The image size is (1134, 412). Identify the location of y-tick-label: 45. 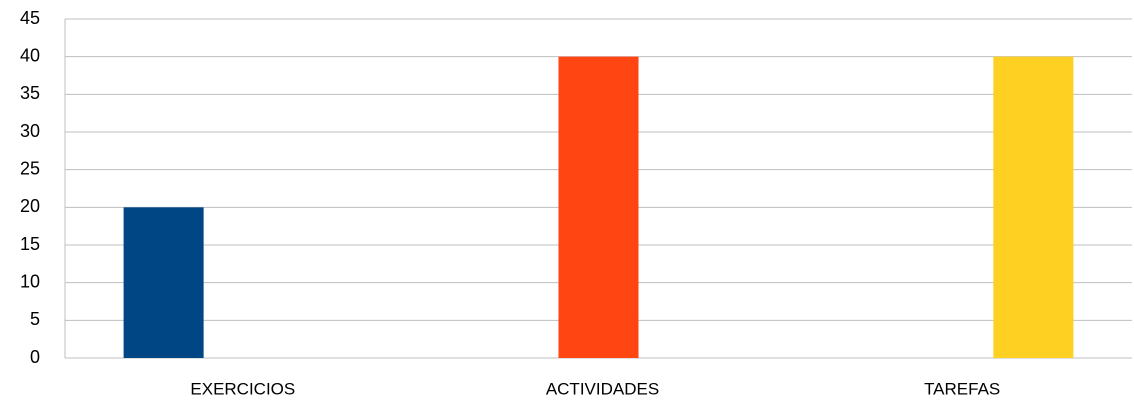
(30, 18).